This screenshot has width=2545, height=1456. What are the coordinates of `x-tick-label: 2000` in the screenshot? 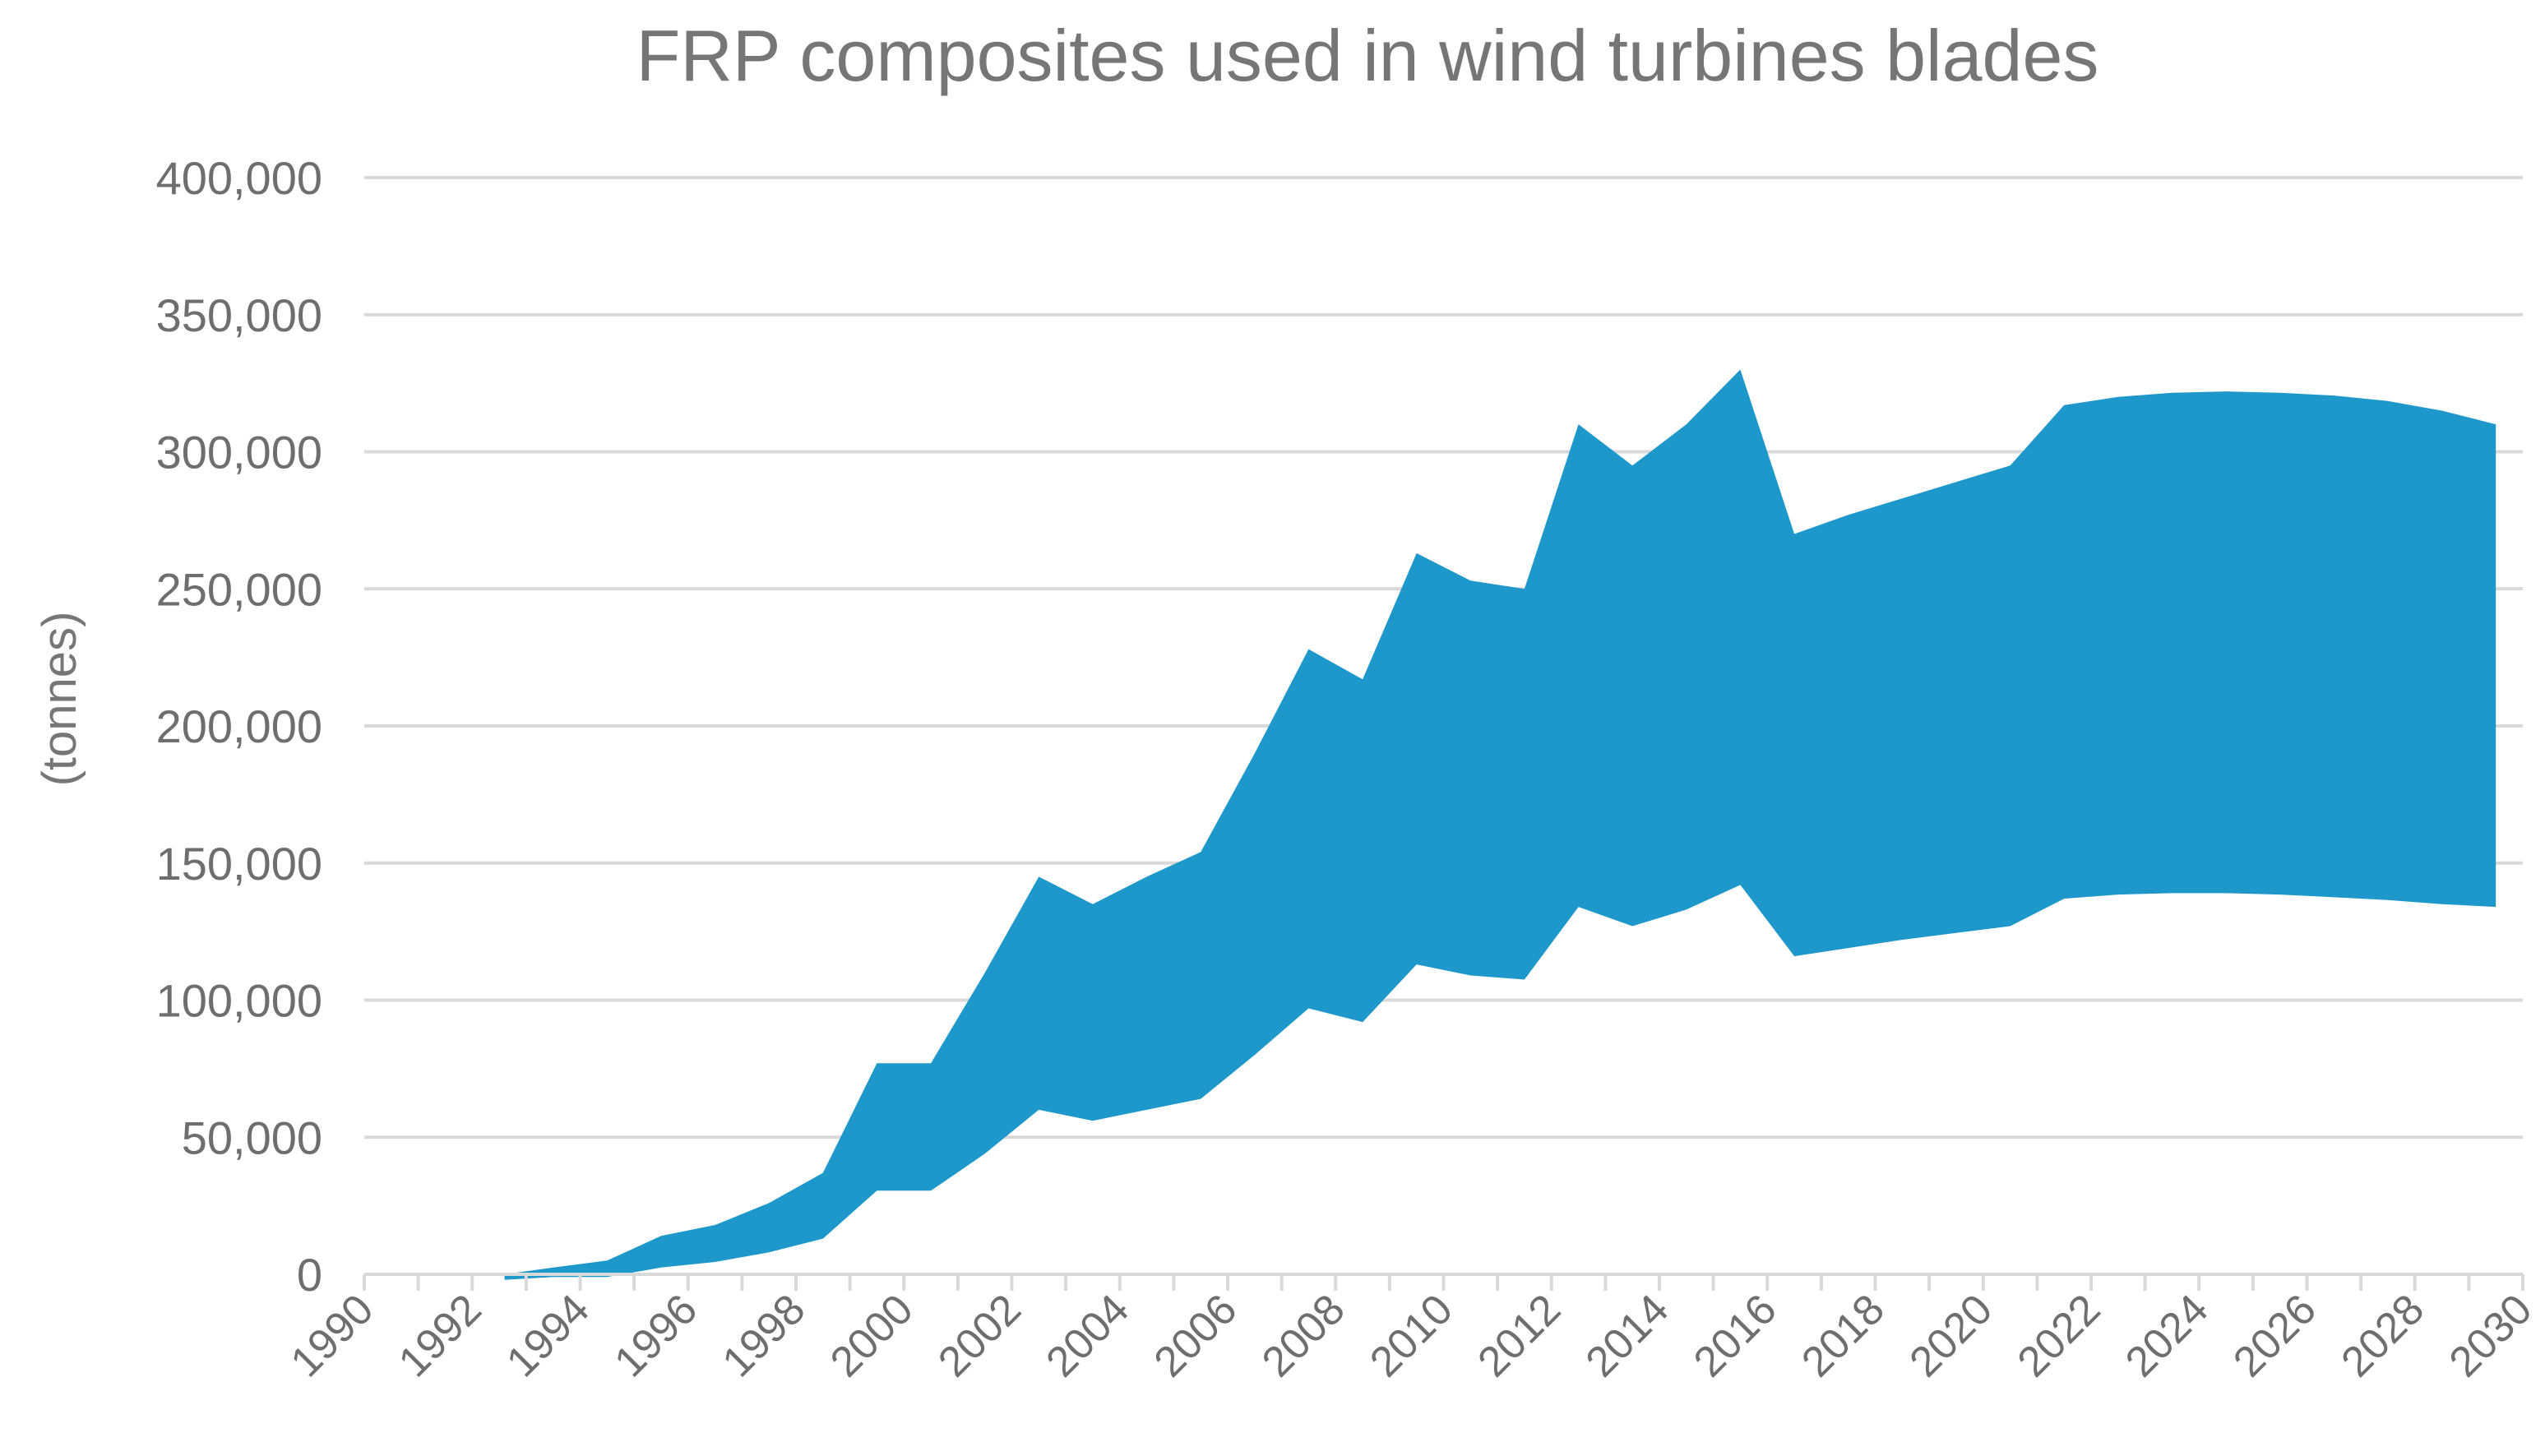 It's located at (872, 1335).